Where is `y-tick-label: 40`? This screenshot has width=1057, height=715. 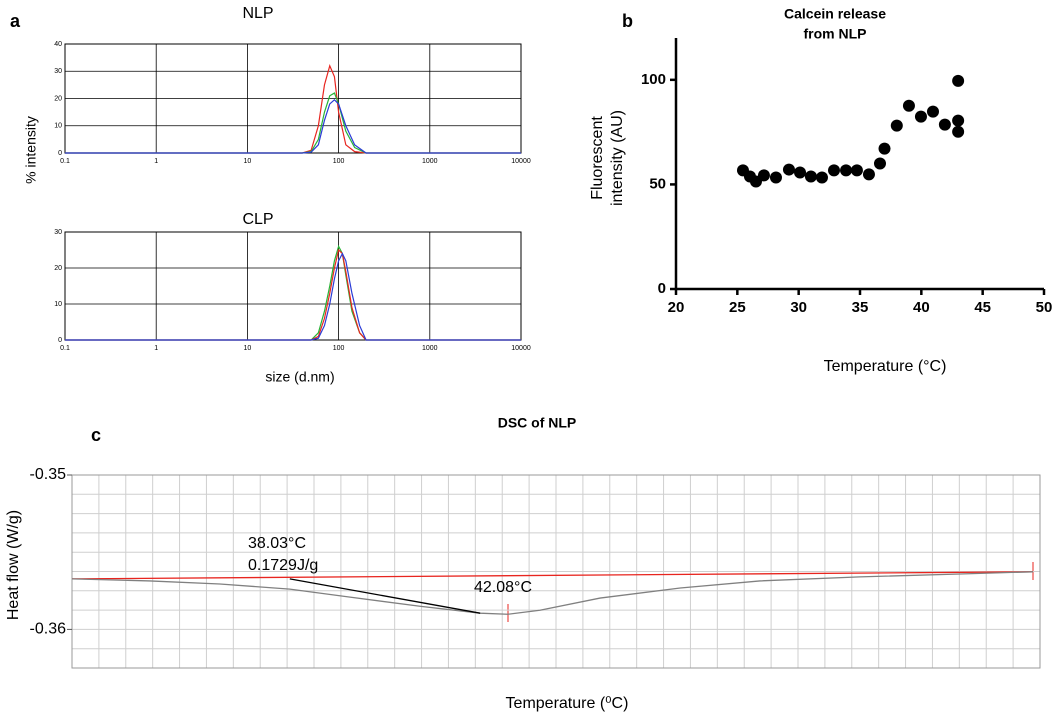 y-tick-label: 40 is located at coordinates (58, 44).